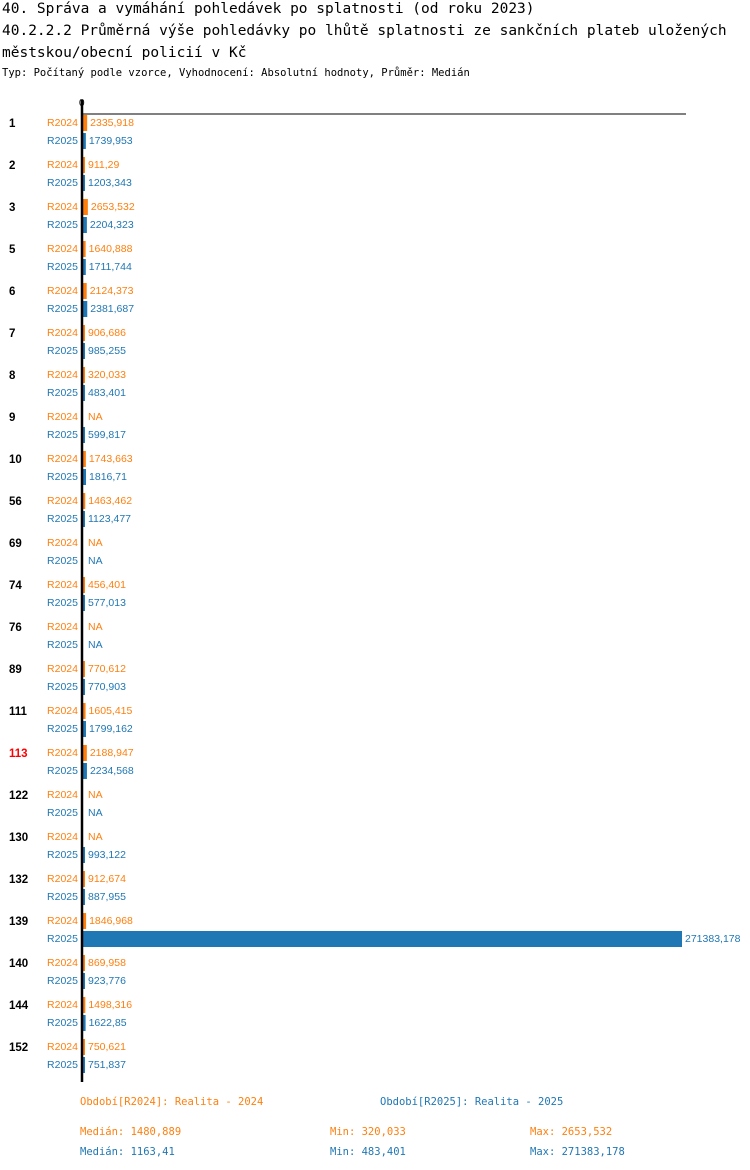  What do you see at coordinates (107, 1047) in the screenshot?
I see `data-label: 750,621` at bounding box center [107, 1047].